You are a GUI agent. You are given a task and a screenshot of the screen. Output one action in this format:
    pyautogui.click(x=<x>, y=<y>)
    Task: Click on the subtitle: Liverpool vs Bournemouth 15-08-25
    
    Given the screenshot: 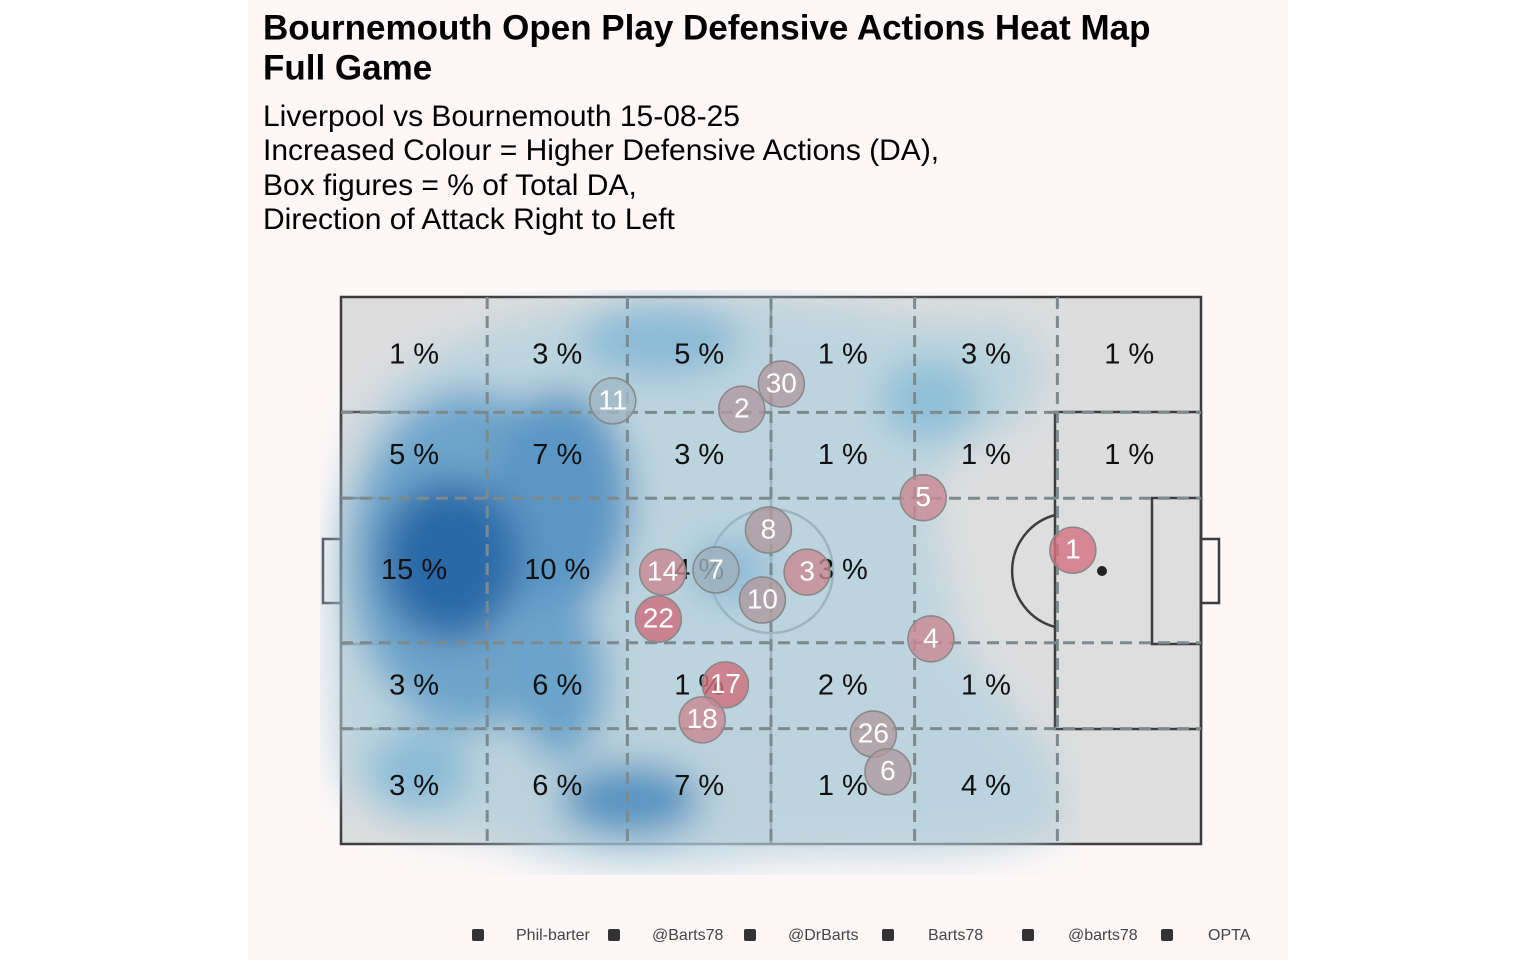 What is the action you would take?
    pyautogui.click(x=501, y=116)
    